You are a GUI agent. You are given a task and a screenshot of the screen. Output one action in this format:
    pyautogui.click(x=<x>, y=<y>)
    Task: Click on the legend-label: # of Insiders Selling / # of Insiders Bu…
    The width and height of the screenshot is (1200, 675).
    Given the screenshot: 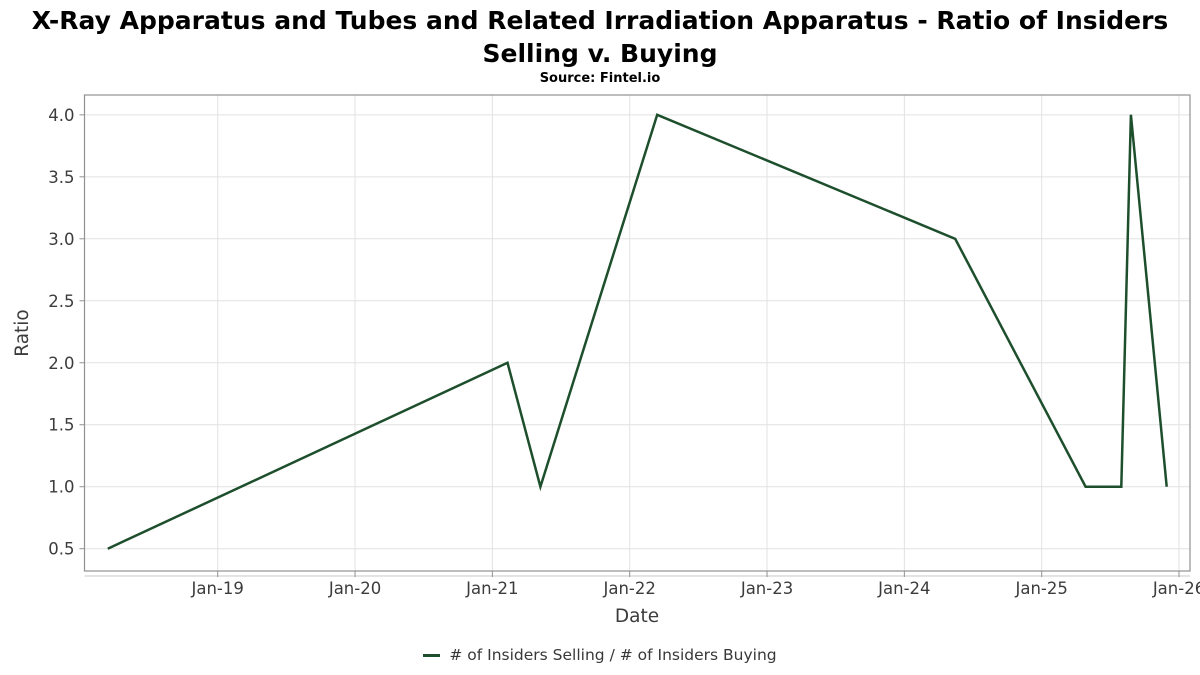 What is the action you would take?
    pyautogui.click(x=613, y=655)
    